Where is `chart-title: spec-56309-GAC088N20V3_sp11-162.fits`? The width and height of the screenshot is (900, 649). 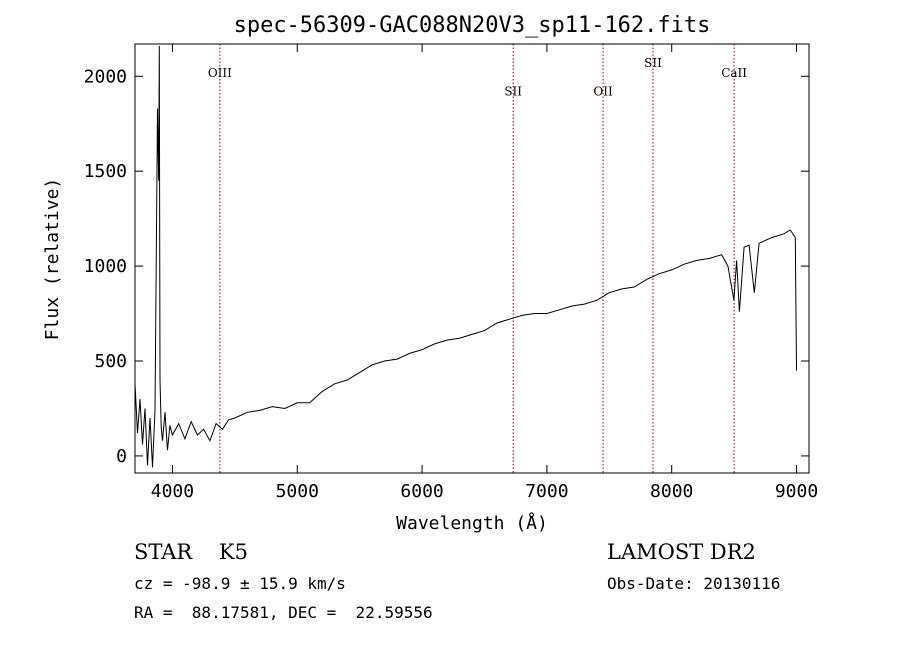
chart-title: spec-56309-GAC088N20V3_sp11-162.fits is located at coordinates (472, 25).